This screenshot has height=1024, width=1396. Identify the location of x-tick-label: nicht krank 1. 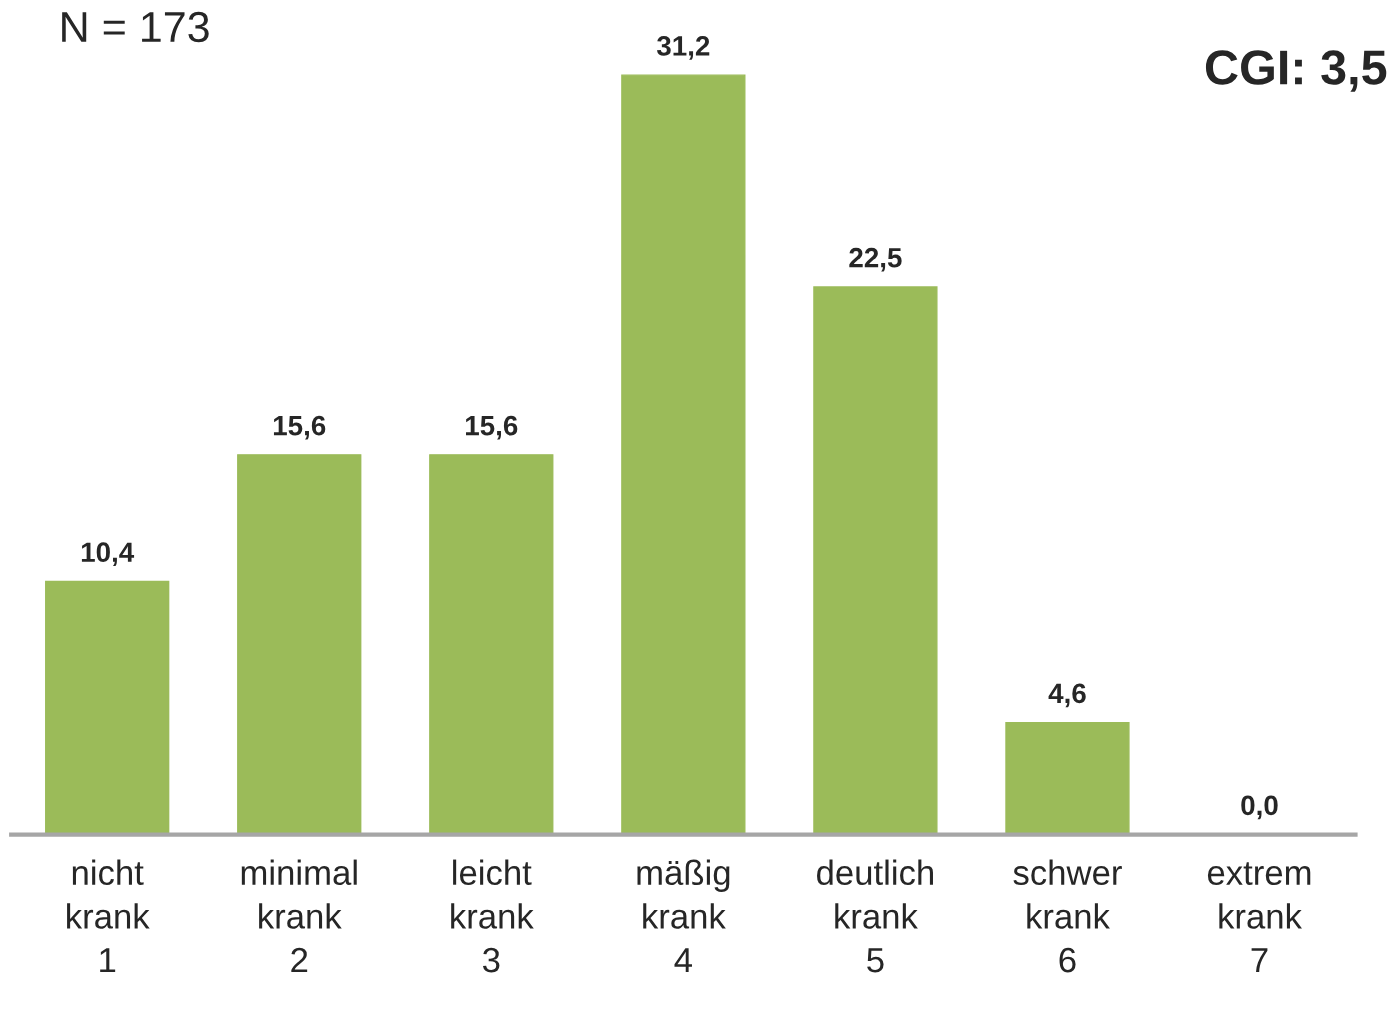
(108, 916).